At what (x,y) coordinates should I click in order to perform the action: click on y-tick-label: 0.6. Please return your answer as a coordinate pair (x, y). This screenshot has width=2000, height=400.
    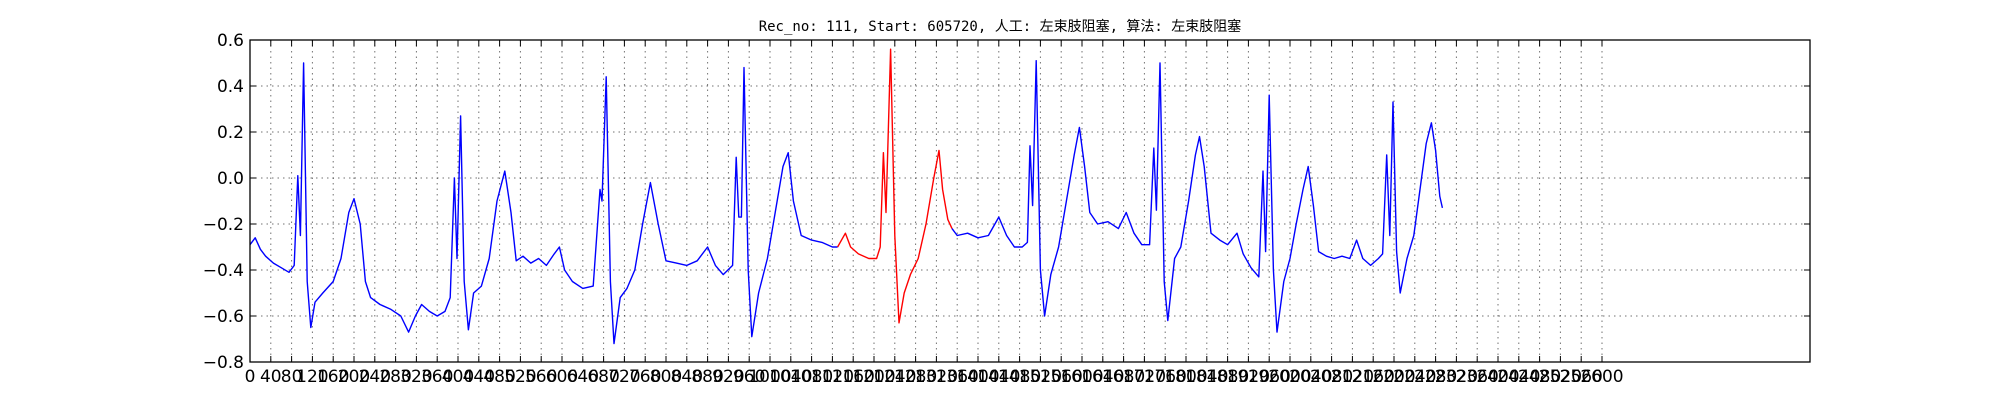
    Looking at the image, I should click on (230, 41).